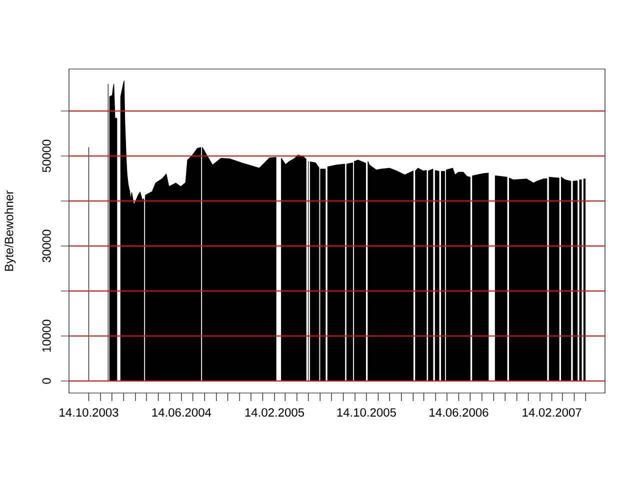 The height and width of the screenshot is (480, 640). Describe the element at coordinates (274, 412) in the screenshot. I see `x-tick-label: 14.02.2005` at that location.